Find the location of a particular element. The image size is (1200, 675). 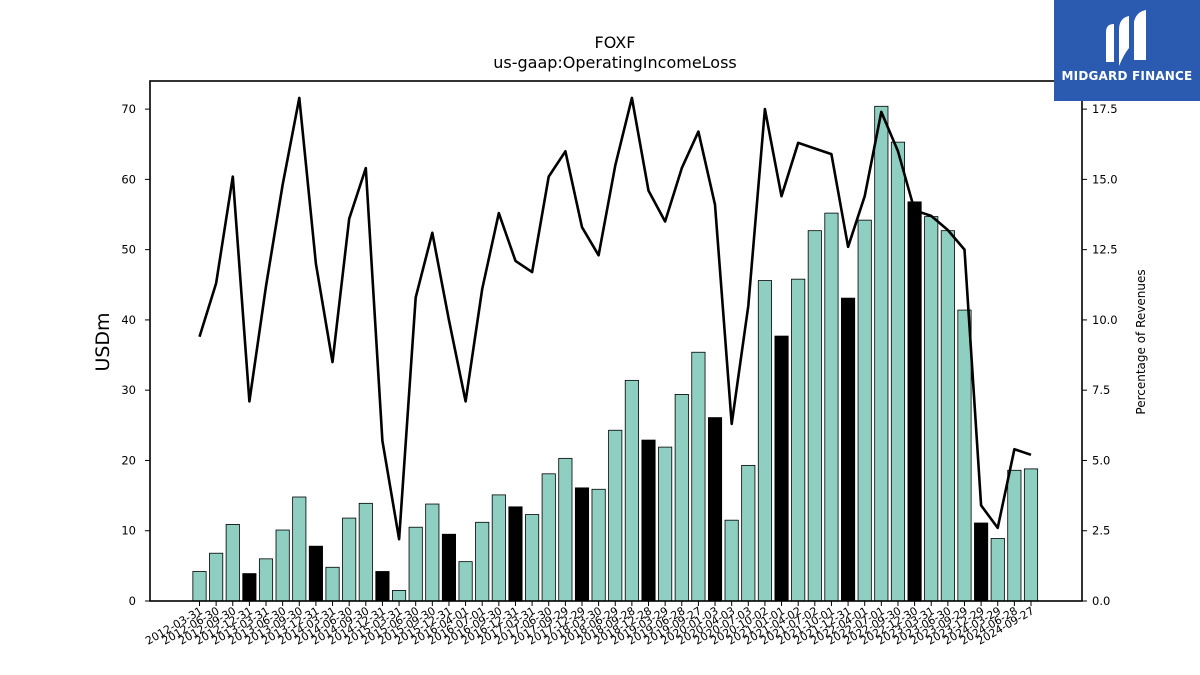

y-tick-label: 50 is located at coordinates (128, 250).